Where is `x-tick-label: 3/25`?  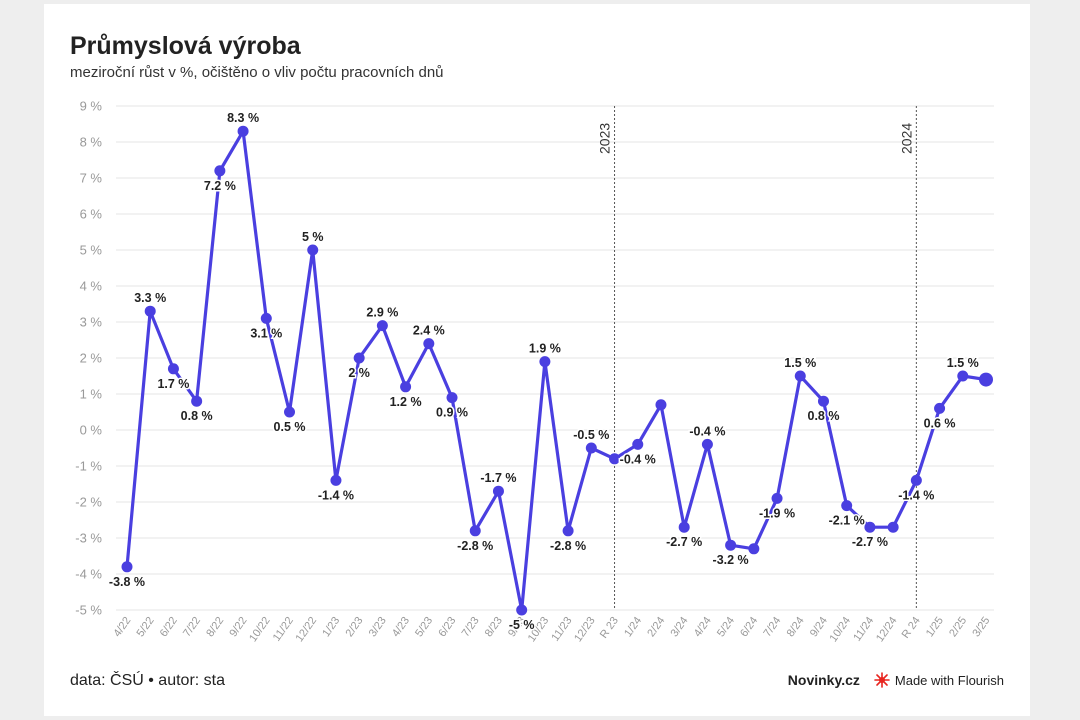 x-tick-label: 3/25 is located at coordinates (981, 627).